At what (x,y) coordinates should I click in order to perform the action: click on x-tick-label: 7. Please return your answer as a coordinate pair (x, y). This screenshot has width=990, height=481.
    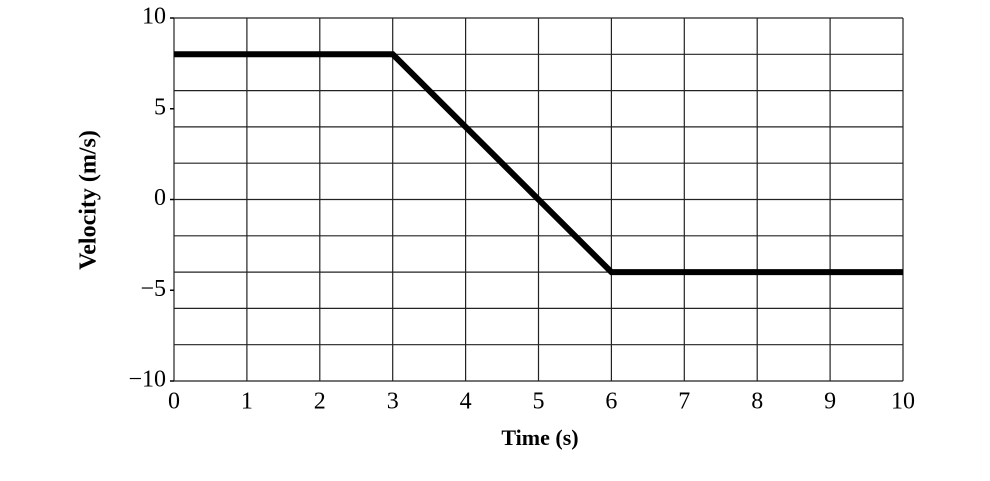
    Looking at the image, I should click on (684, 402).